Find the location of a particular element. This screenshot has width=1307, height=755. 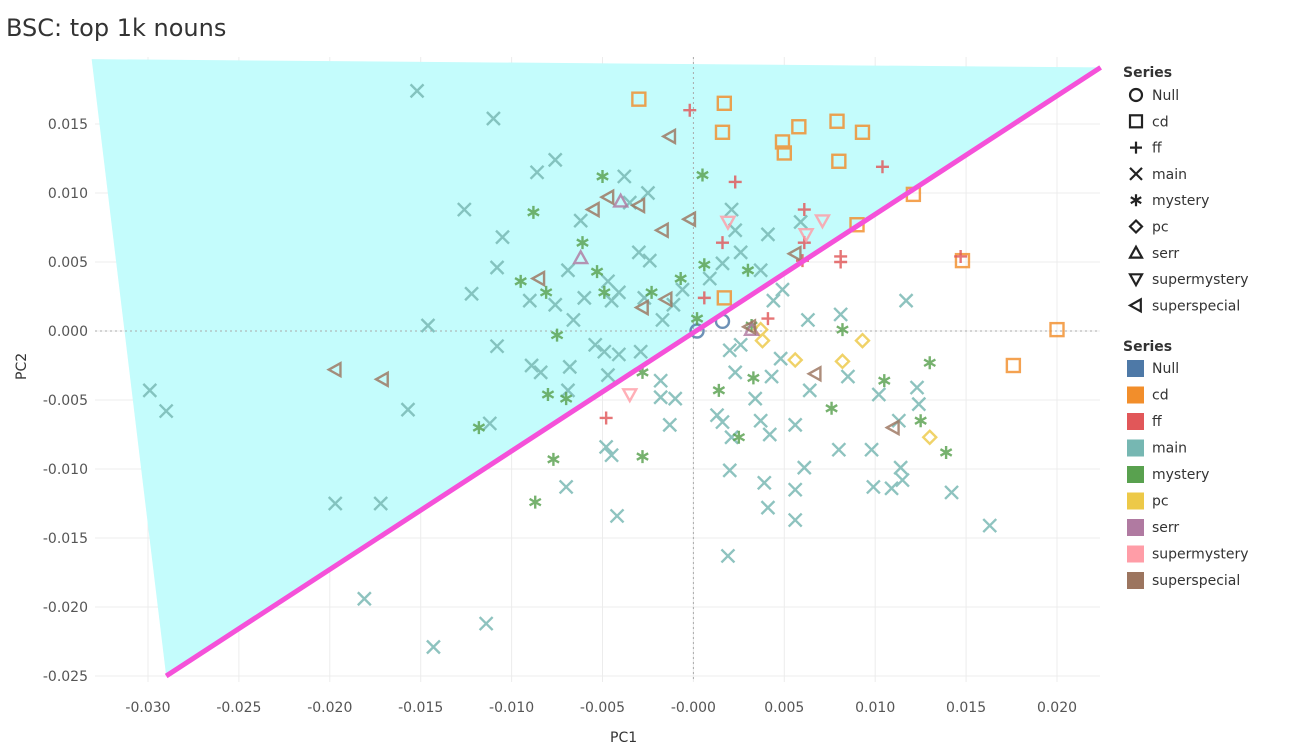

legend-square-icon is located at coordinates (1136, 121).